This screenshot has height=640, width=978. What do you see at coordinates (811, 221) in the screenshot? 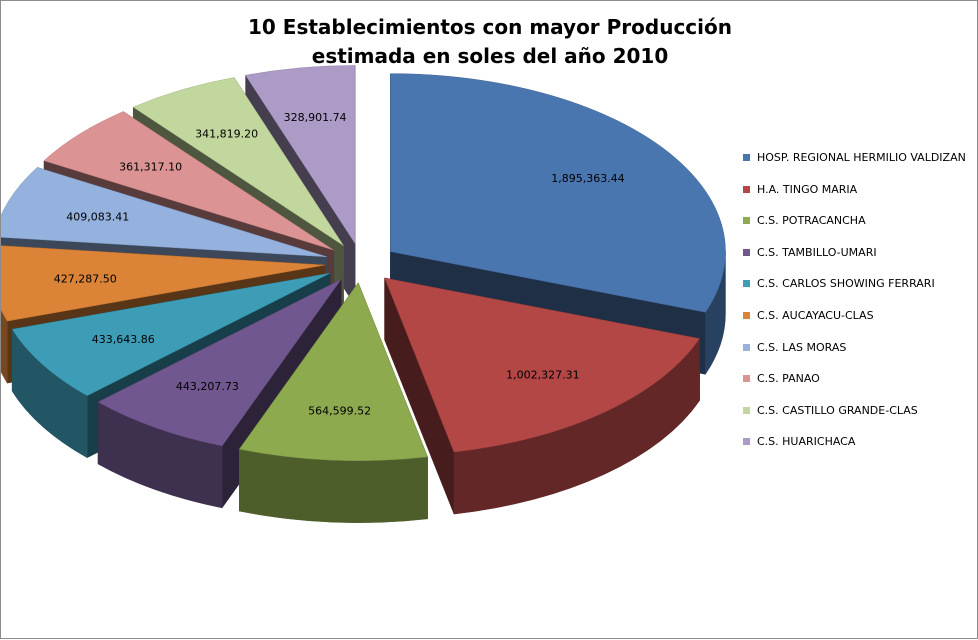
I see `legend-label: C.S. POTRACANCHA` at bounding box center [811, 221].